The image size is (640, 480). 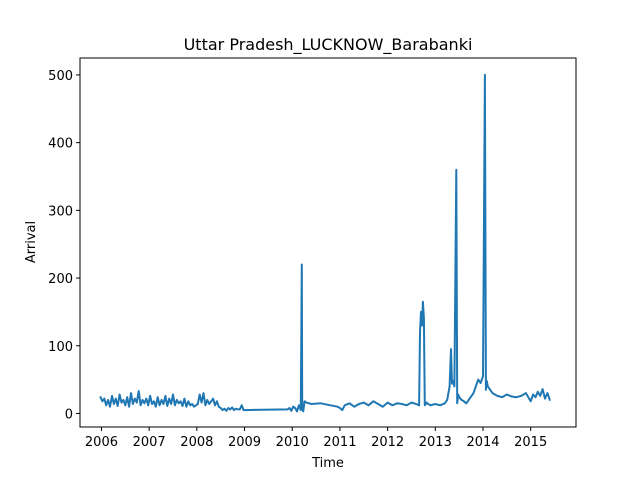 What do you see at coordinates (101, 442) in the screenshot?
I see `x-tick-label: 2006` at bounding box center [101, 442].